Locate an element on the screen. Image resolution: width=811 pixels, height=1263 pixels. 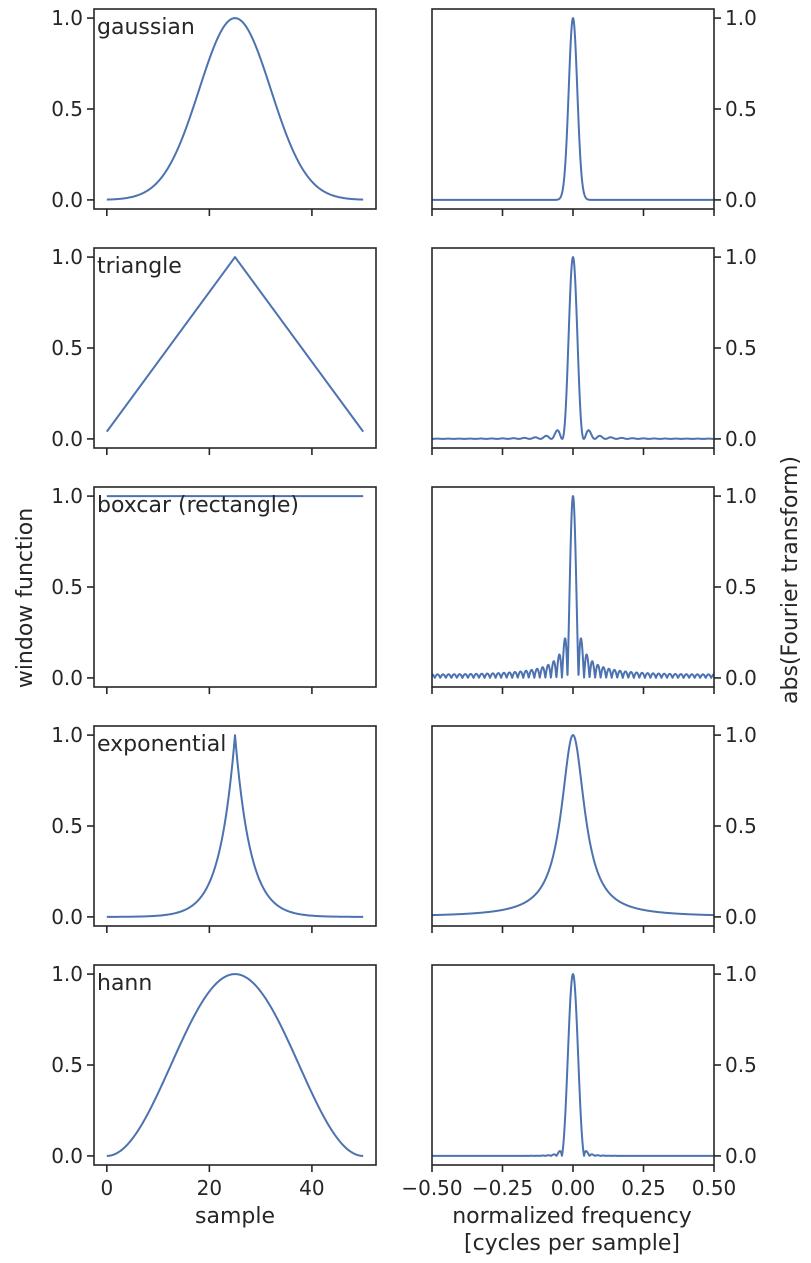
window-name-label: hann is located at coordinates (124, 983).